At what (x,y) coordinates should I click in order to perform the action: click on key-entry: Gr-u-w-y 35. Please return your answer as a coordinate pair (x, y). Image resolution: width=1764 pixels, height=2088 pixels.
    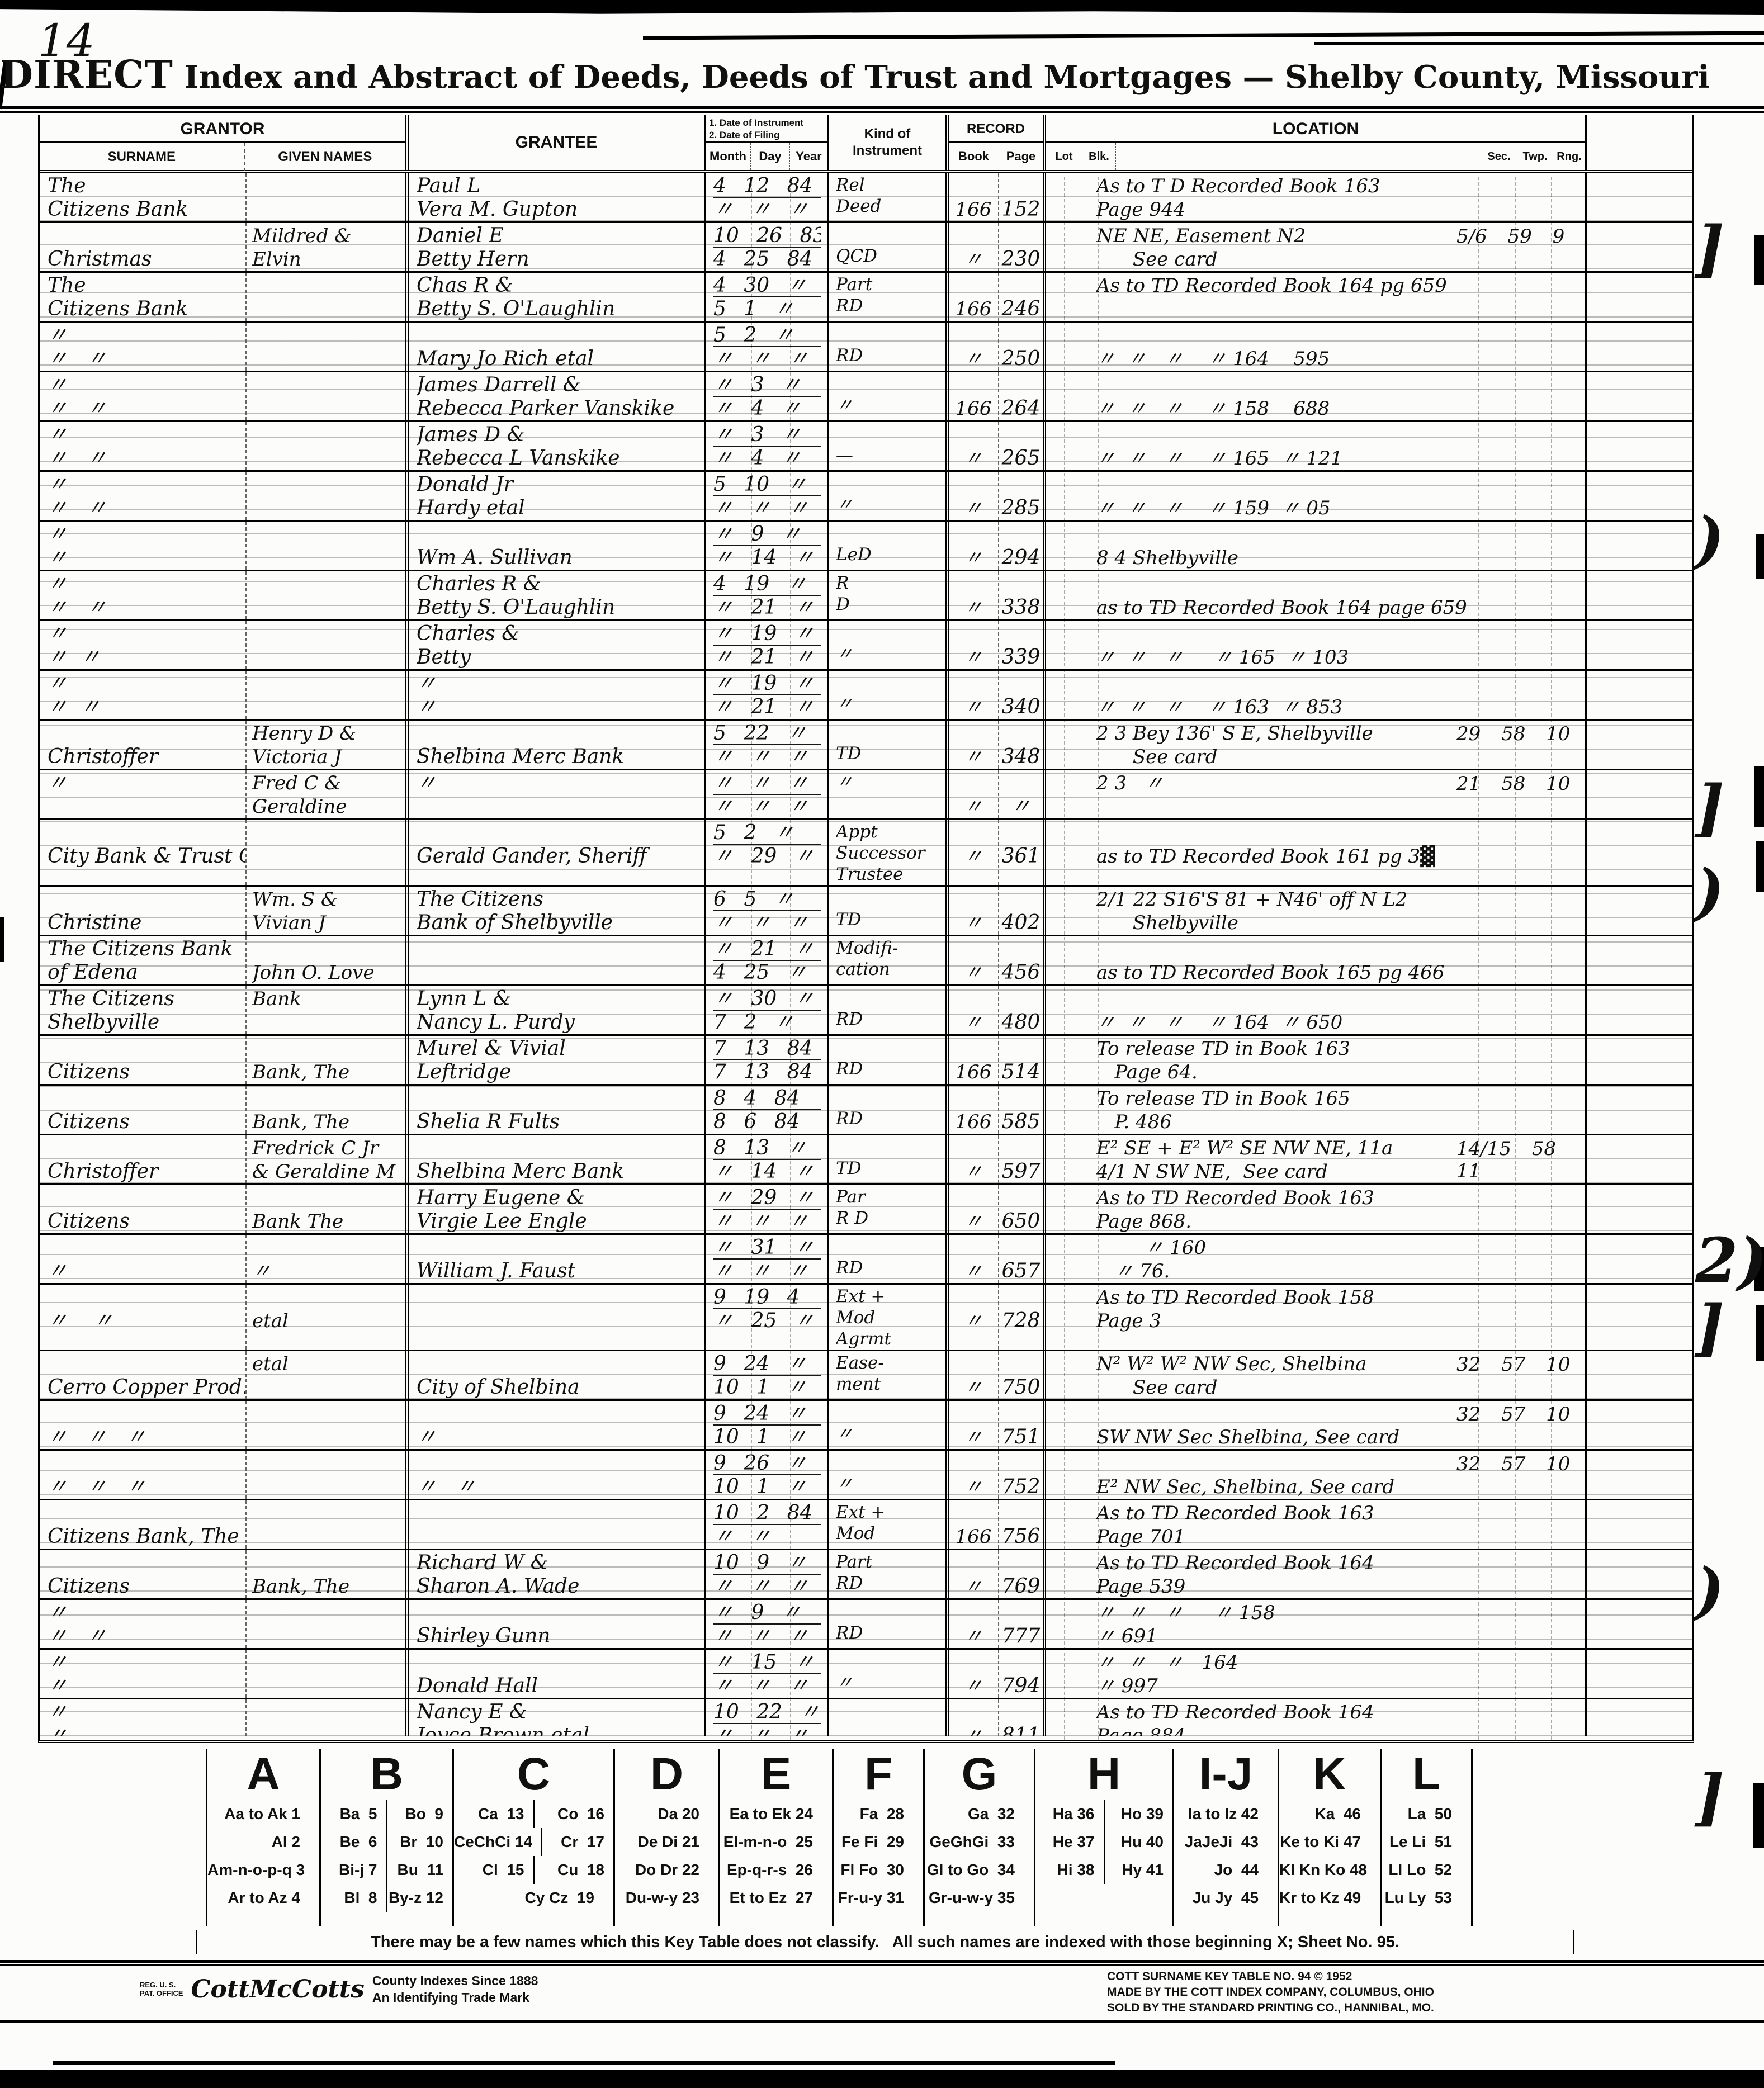
    Looking at the image, I should click on (971, 1897).